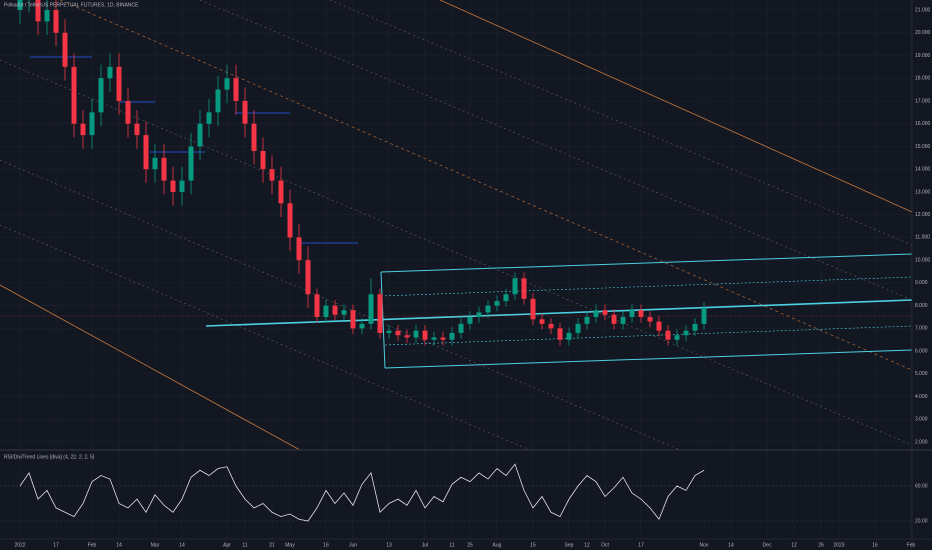 Image resolution: width=932 pixels, height=550 pixels. What do you see at coordinates (150, 367) in the screenshot?
I see `channel-line` at bounding box center [150, 367].